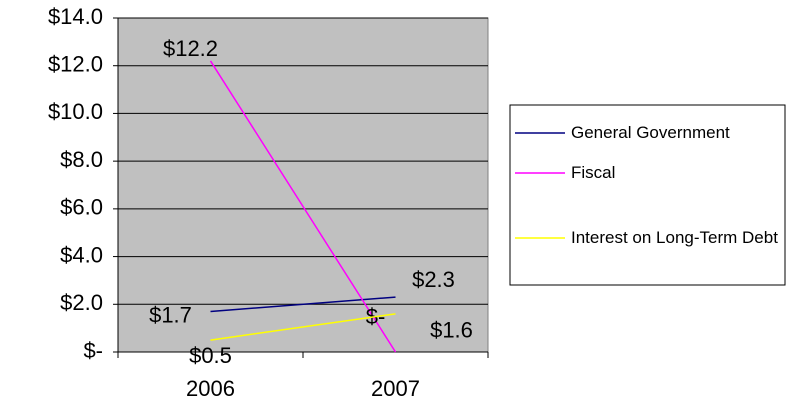  I want to click on x-tick-label: 2007, so click(395, 388).